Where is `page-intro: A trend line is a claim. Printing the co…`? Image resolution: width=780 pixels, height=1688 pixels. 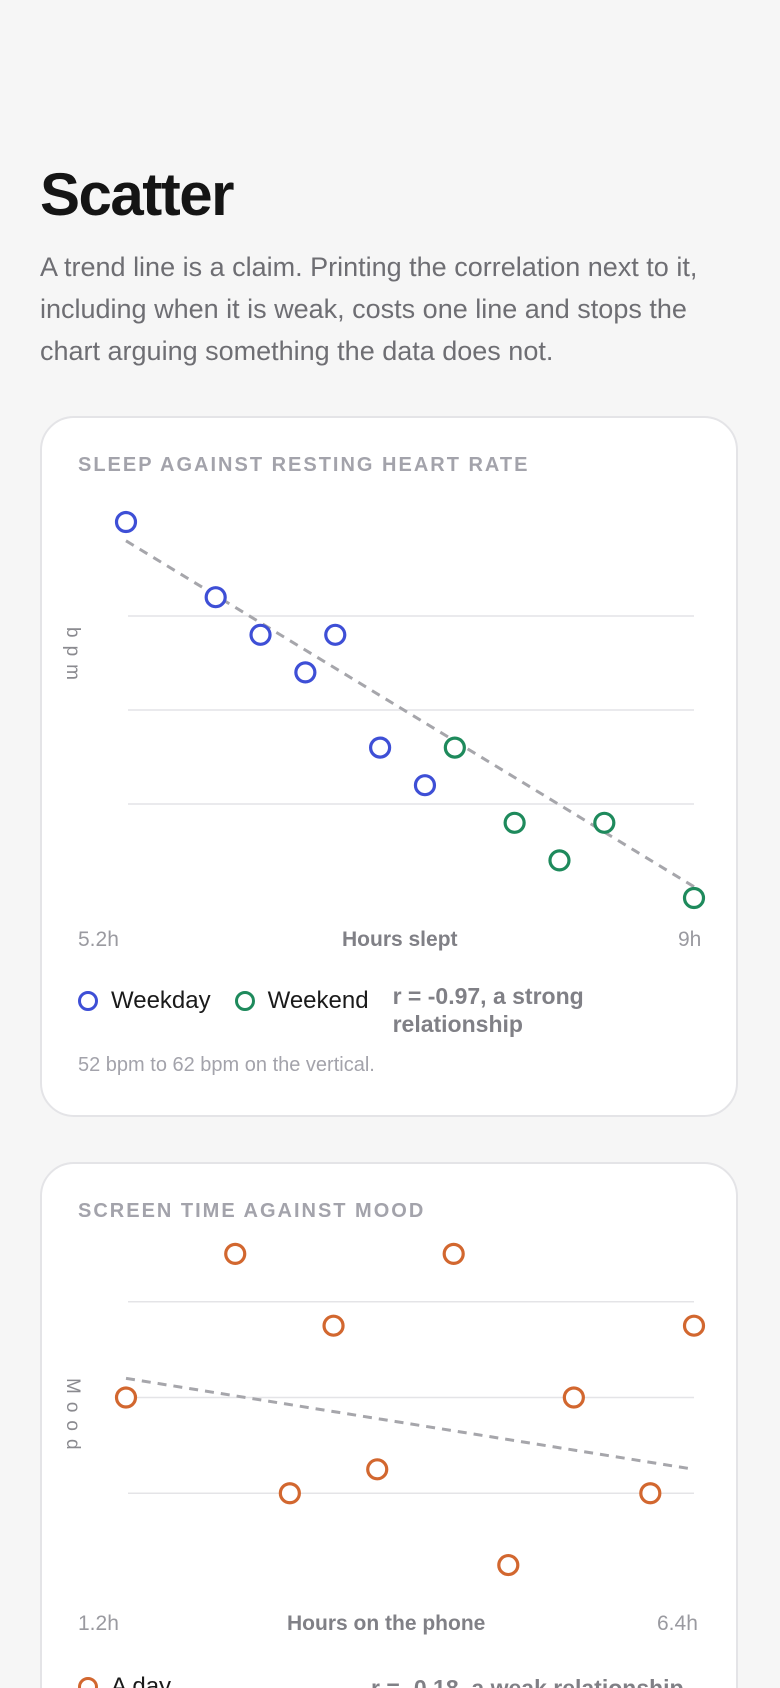 page-intro: A trend line is a claim. Printing the co… is located at coordinates (369, 309).